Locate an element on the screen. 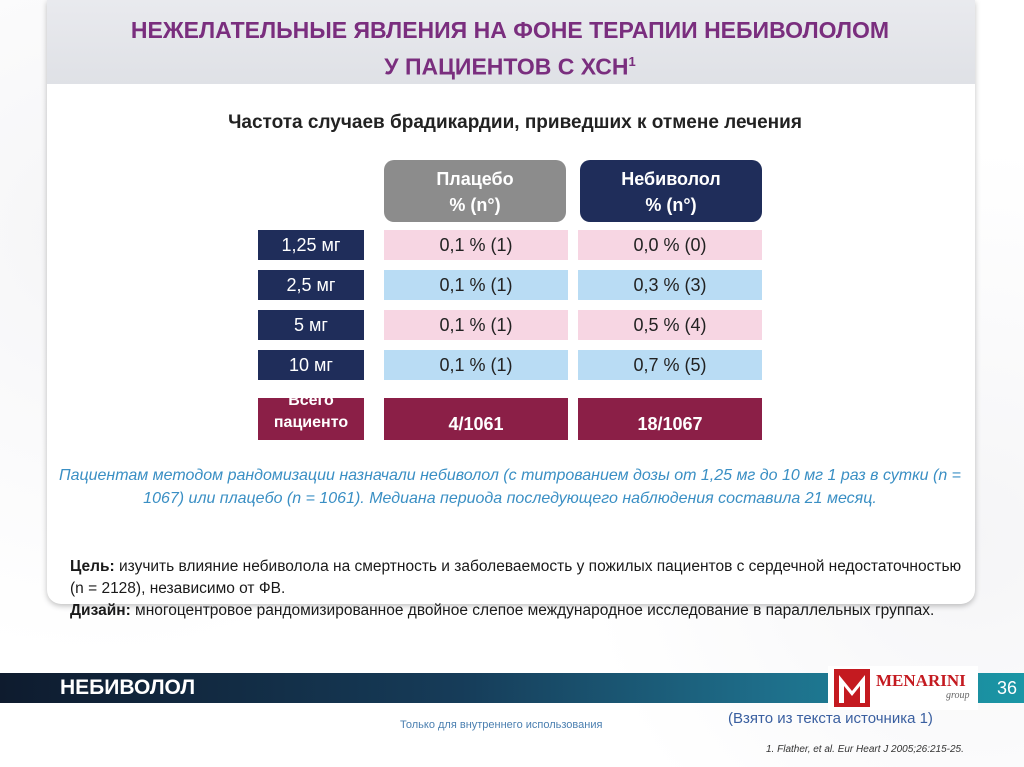  total-placebo: 4/1061 is located at coordinates (476, 419).